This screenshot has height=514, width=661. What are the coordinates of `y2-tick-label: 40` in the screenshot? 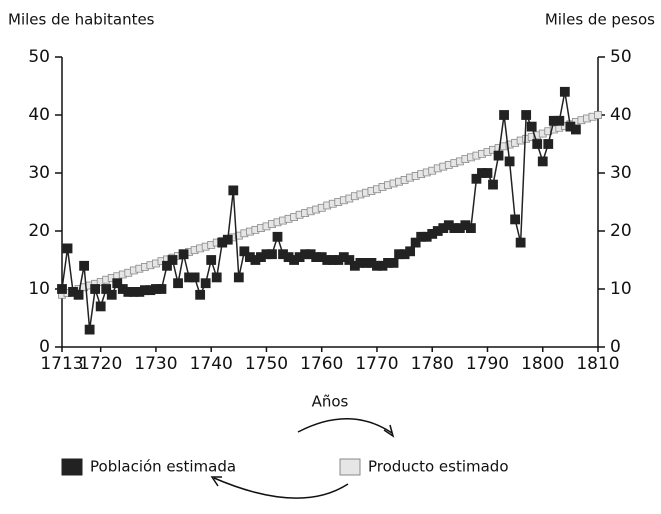 It's located at (621, 115).